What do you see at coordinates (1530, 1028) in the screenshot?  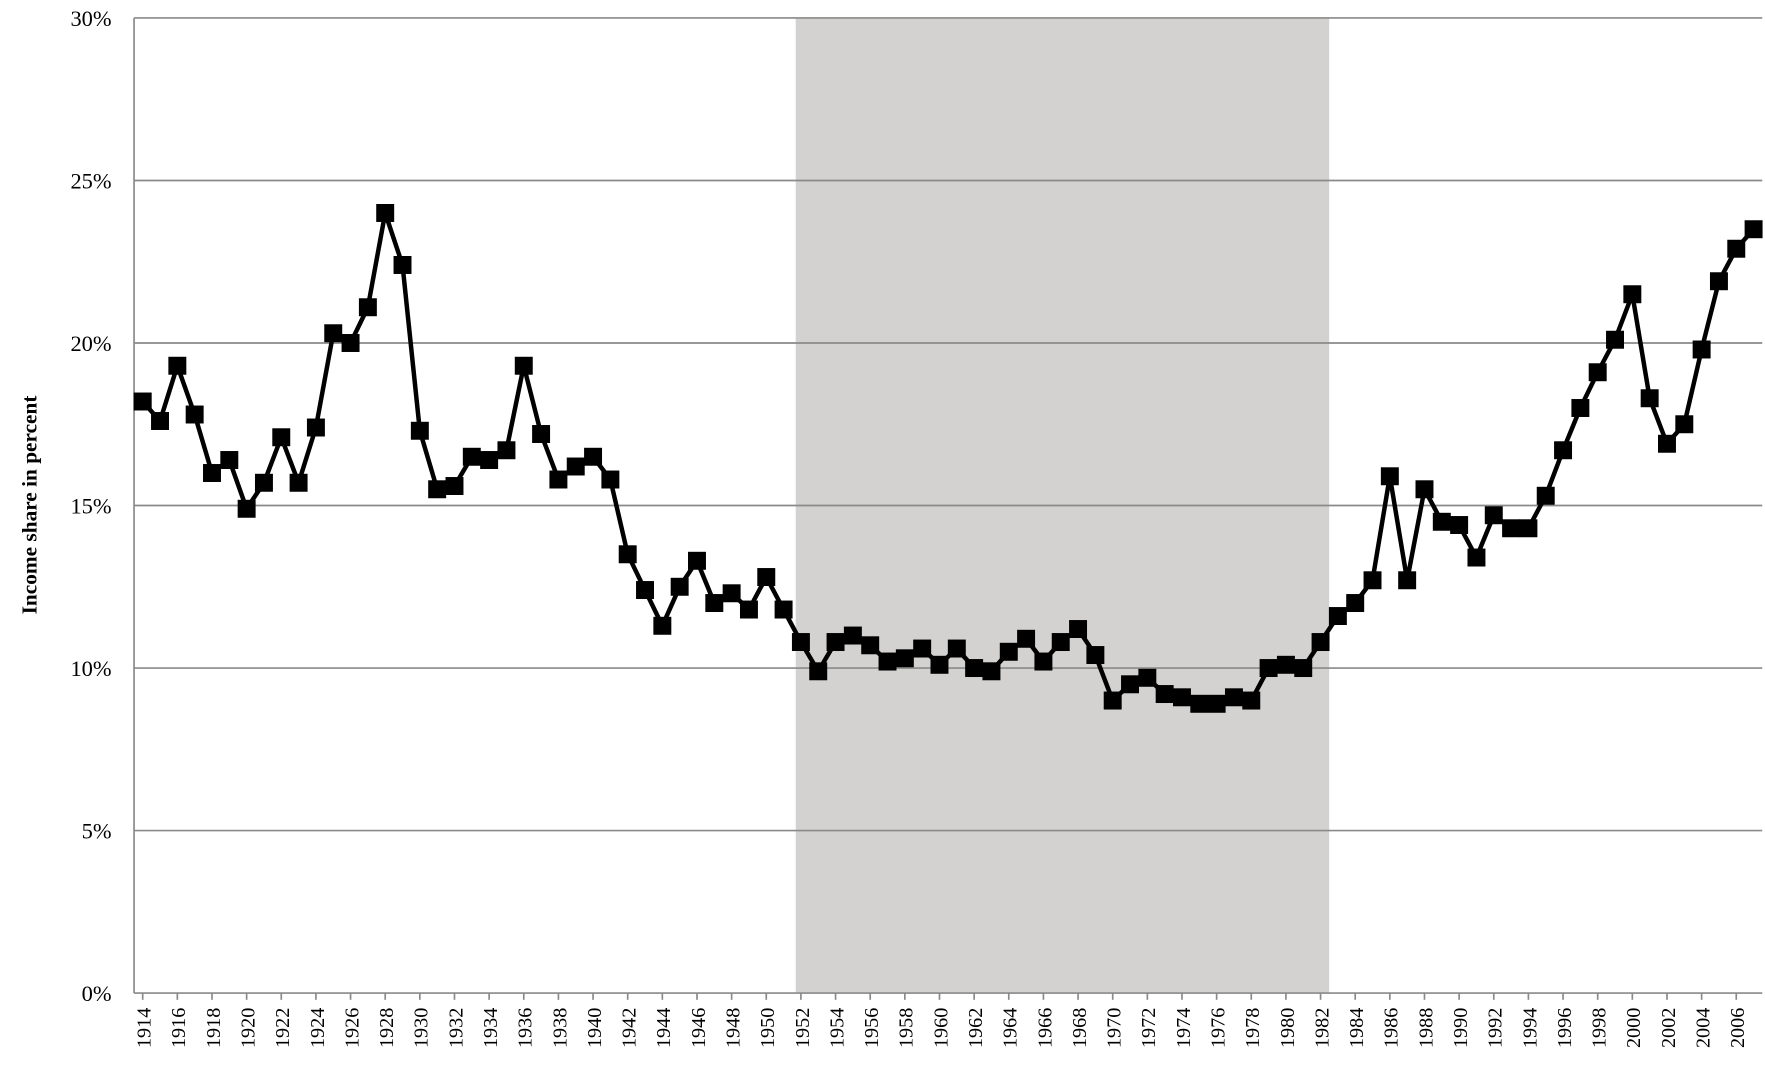 I see `x-tick-label: 1994` at bounding box center [1530, 1028].